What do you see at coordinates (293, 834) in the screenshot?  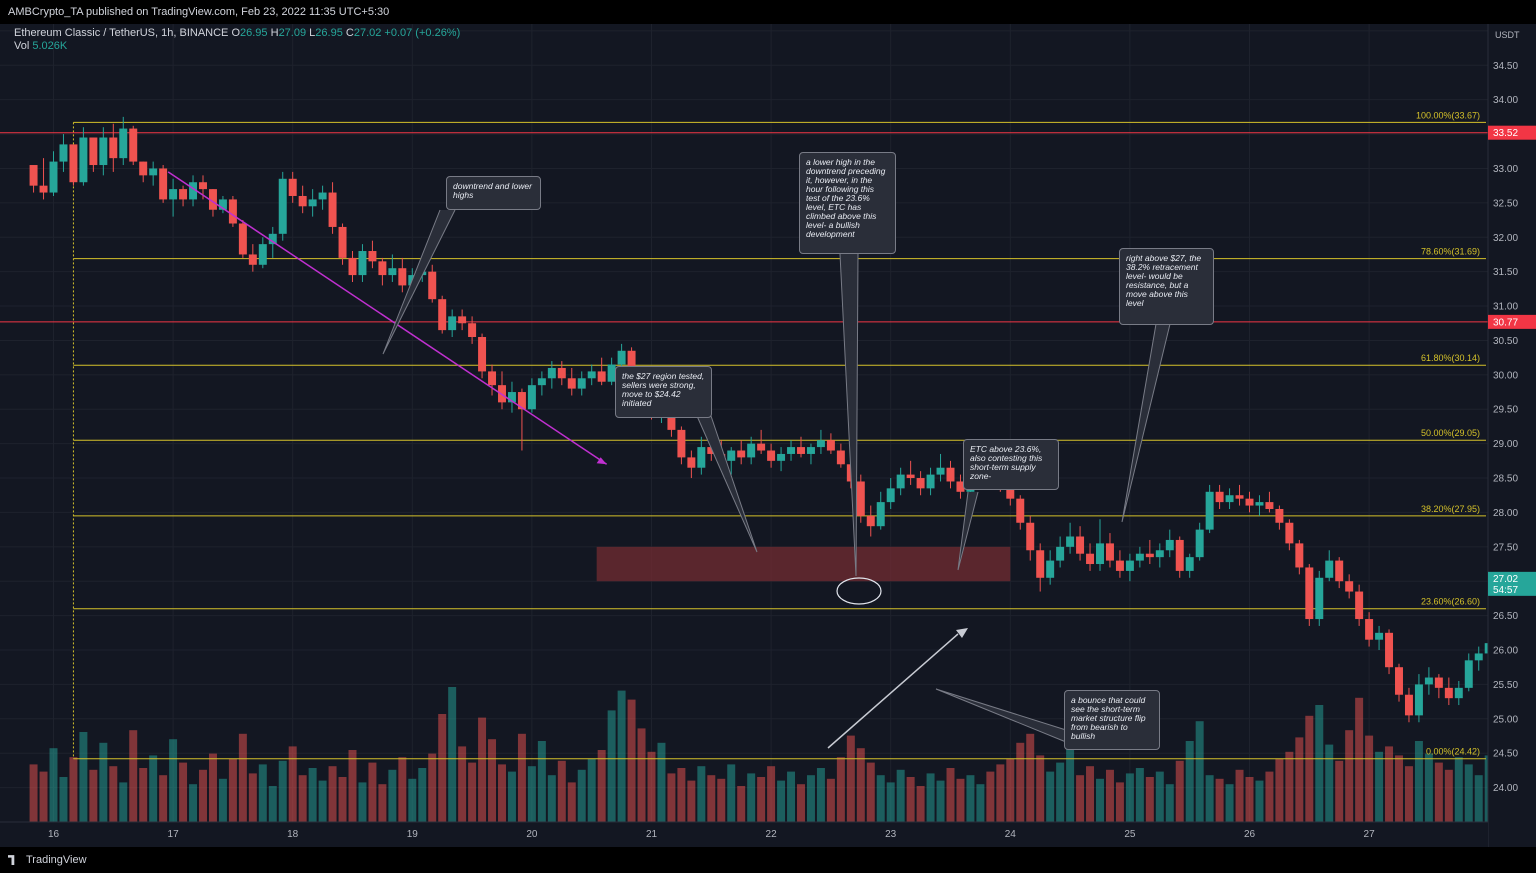 I see `time-tick: 18` at bounding box center [293, 834].